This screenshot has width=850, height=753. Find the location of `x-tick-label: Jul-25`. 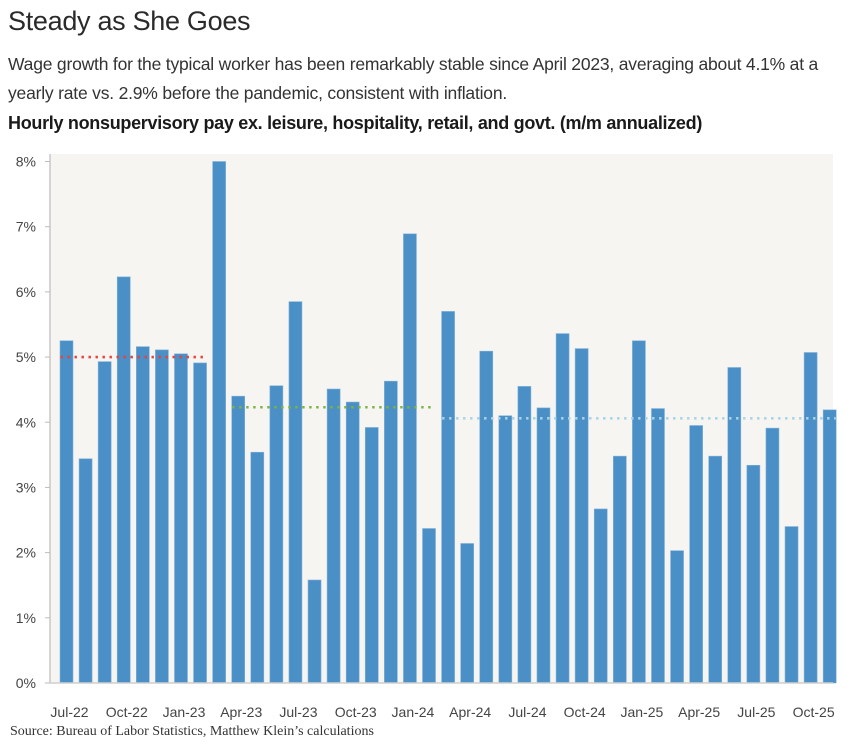

x-tick-label: Jul-25 is located at coordinates (756, 712).